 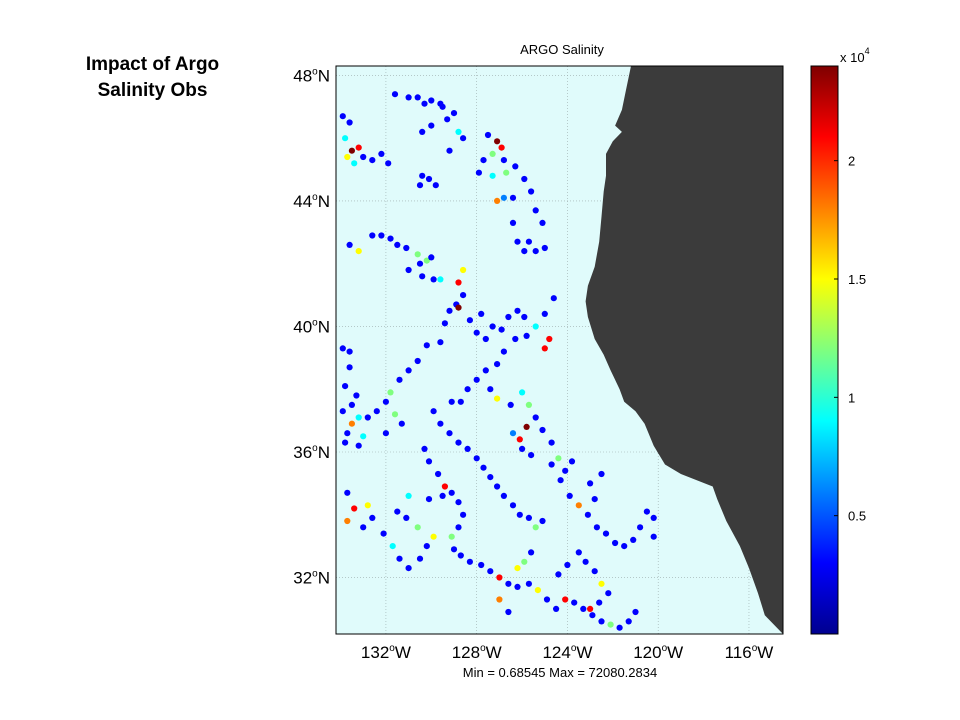 I want to click on lon-tick-label: 132oW, so click(x=386, y=652).